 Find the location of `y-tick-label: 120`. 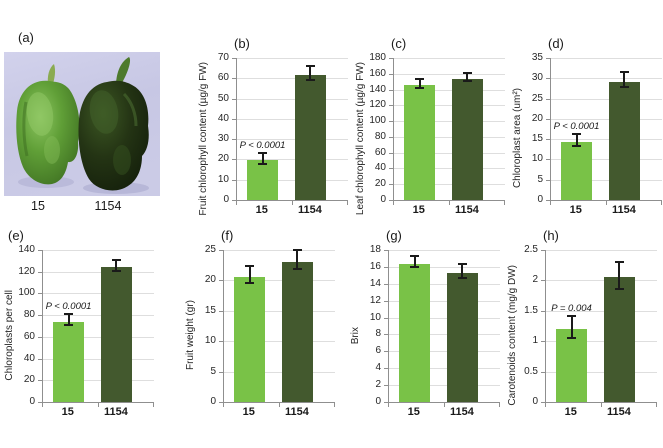

y-tick-label: 120 is located at coordinates (26, 271).